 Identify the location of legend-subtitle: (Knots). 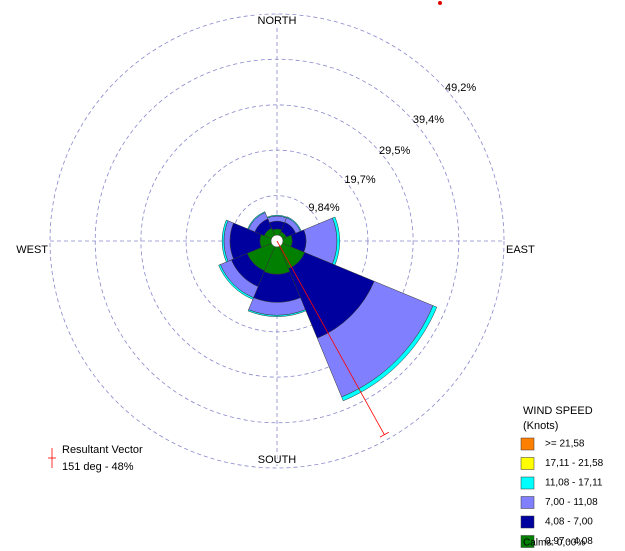
(540, 426).